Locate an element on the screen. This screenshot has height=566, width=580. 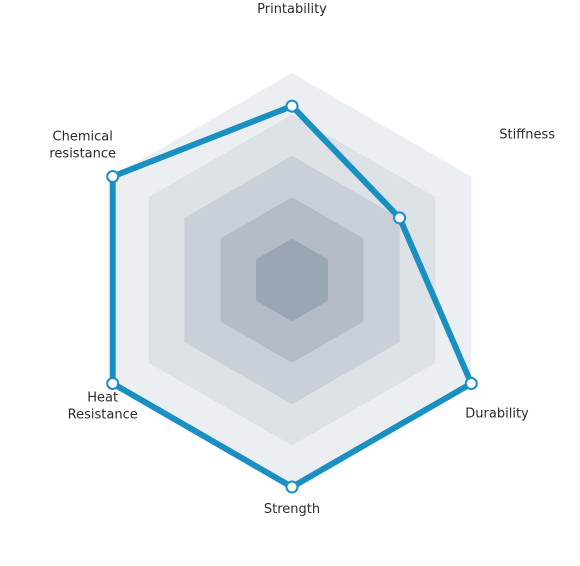
axis-label-1: Stiffness is located at coordinates (527, 135).